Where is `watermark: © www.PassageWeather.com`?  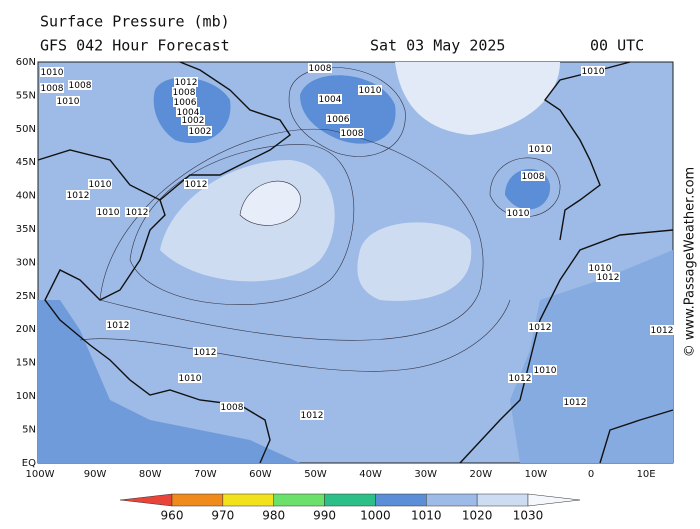
watermark: © www.PassageWeather.com is located at coordinates (690, 262).